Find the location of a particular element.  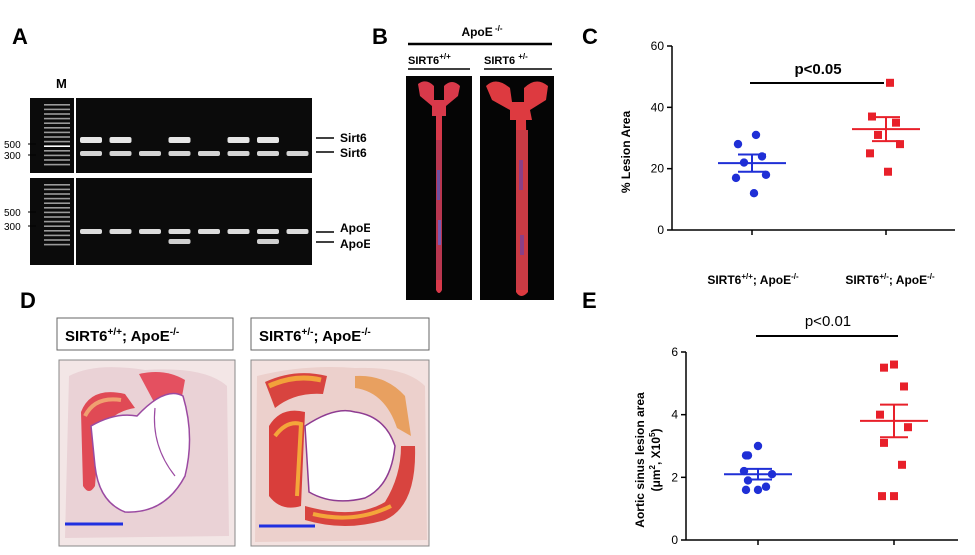

panel-letter-e: E is located at coordinates (589, 300).